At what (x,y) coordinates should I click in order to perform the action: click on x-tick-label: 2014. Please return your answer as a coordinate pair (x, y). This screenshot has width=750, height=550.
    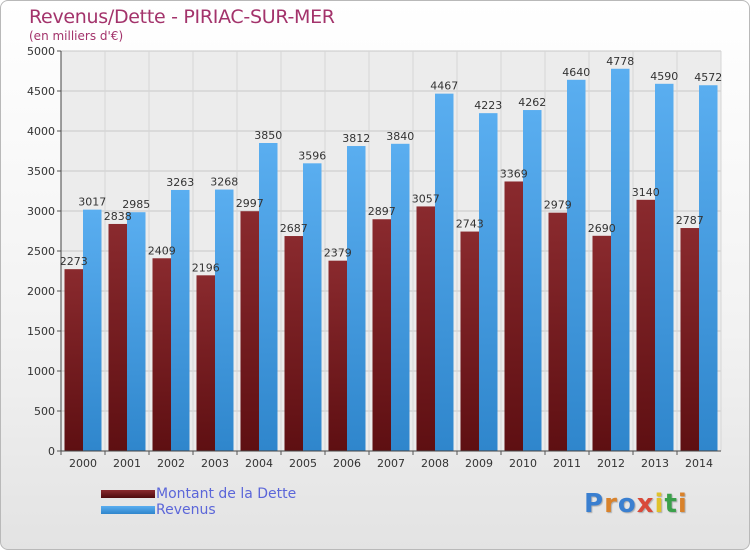
    Looking at the image, I should click on (699, 463).